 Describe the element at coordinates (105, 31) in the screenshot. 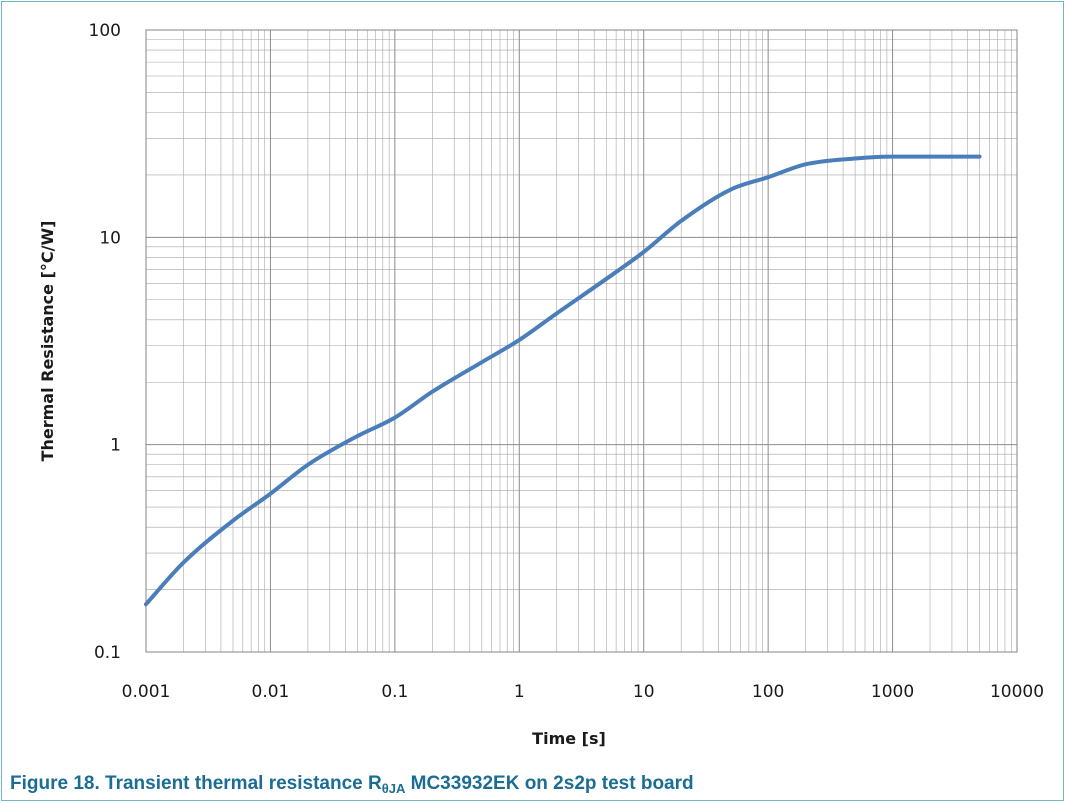

I see `y-tick-label: 100` at that location.